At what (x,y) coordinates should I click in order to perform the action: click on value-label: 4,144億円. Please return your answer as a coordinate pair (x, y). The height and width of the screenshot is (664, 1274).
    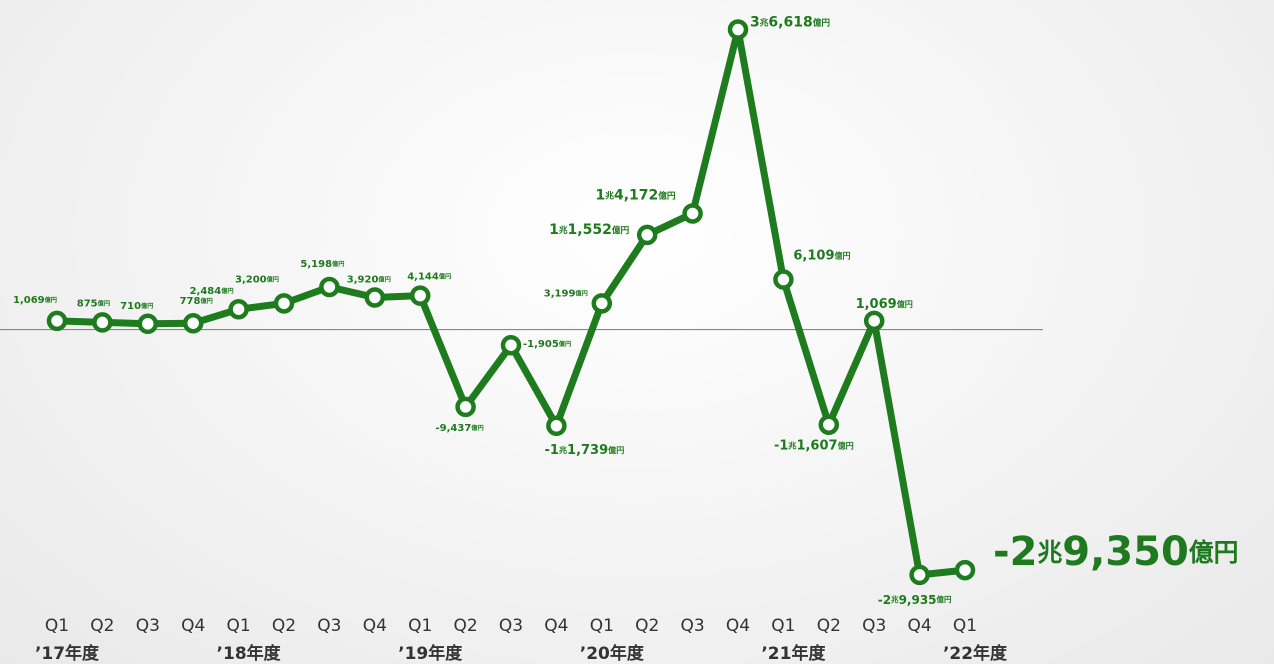
    Looking at the image, I should click on (429, 277).